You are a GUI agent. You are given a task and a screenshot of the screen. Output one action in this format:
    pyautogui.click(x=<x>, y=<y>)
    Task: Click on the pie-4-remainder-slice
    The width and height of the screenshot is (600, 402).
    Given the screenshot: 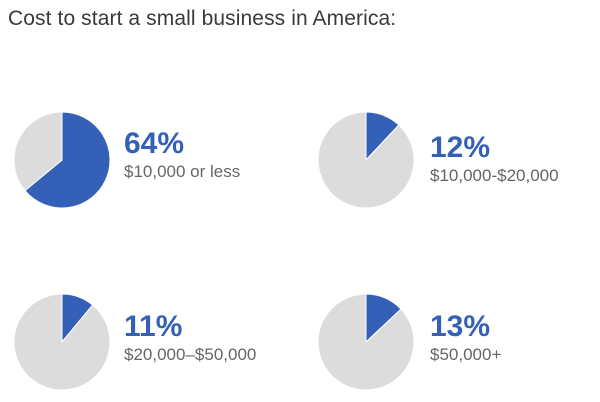 What is the action you would take?
    pyautogui.click(x=366, y=342)
    